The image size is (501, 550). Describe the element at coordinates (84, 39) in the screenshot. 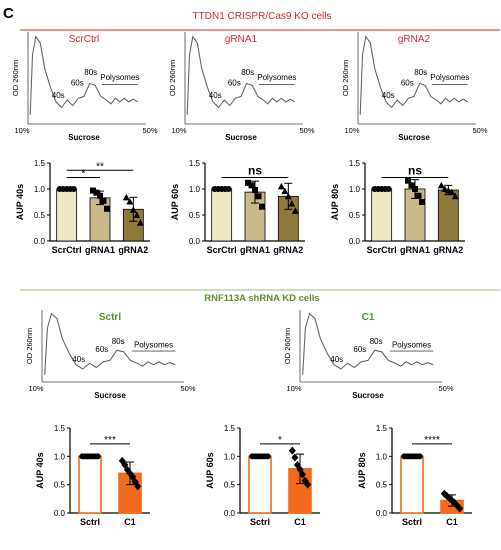

I see `profile-title: ScrCtrl` at that location.